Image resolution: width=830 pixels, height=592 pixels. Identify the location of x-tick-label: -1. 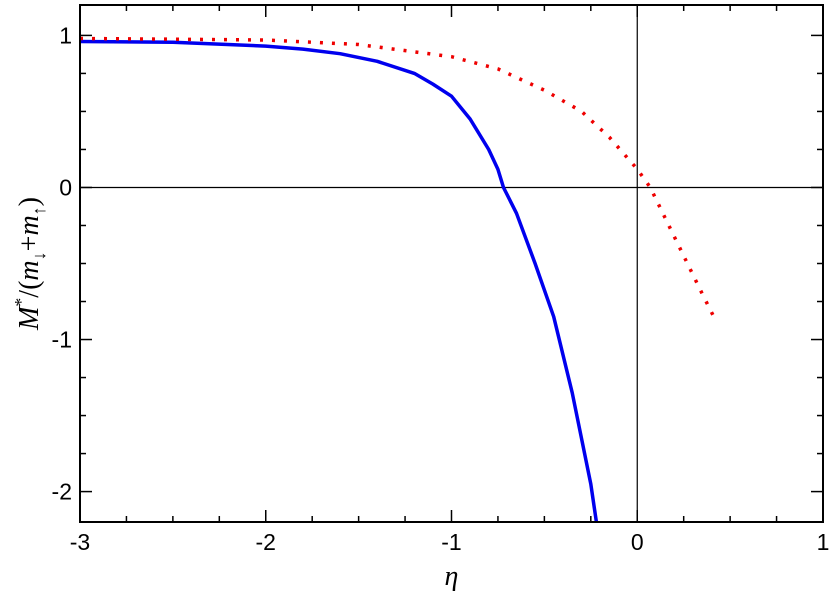
(451, 542).